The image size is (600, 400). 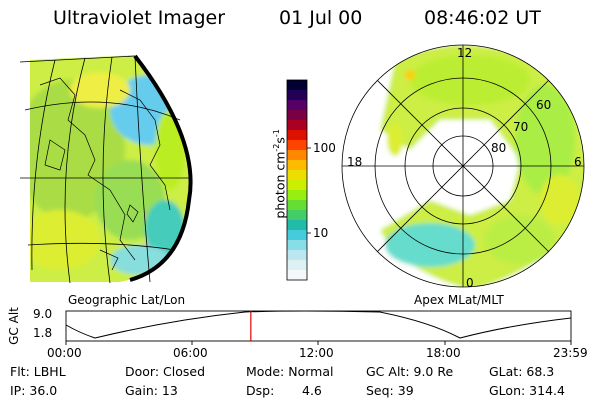 I want to click on lat-label-70: 70, so click(x=521, y=127).